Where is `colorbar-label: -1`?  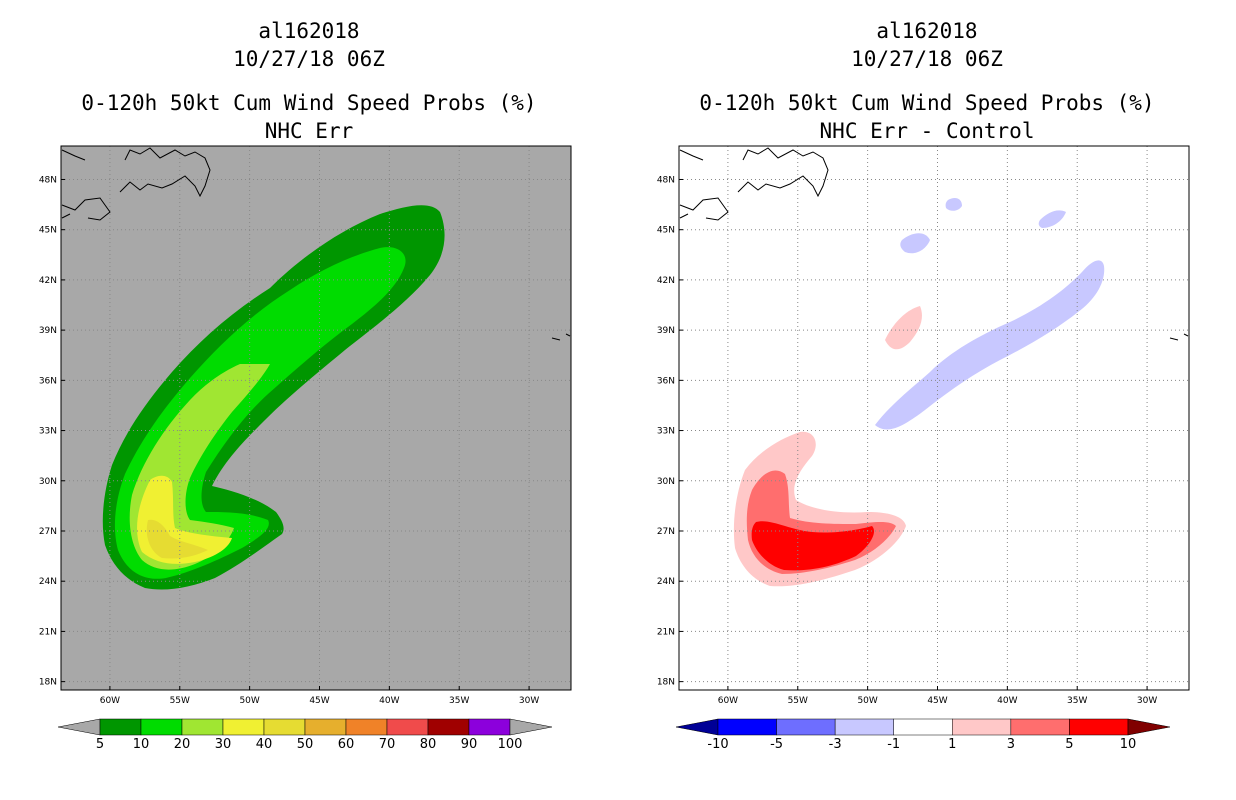
colorbar-label: -1 is located at coordinates (893, 744).